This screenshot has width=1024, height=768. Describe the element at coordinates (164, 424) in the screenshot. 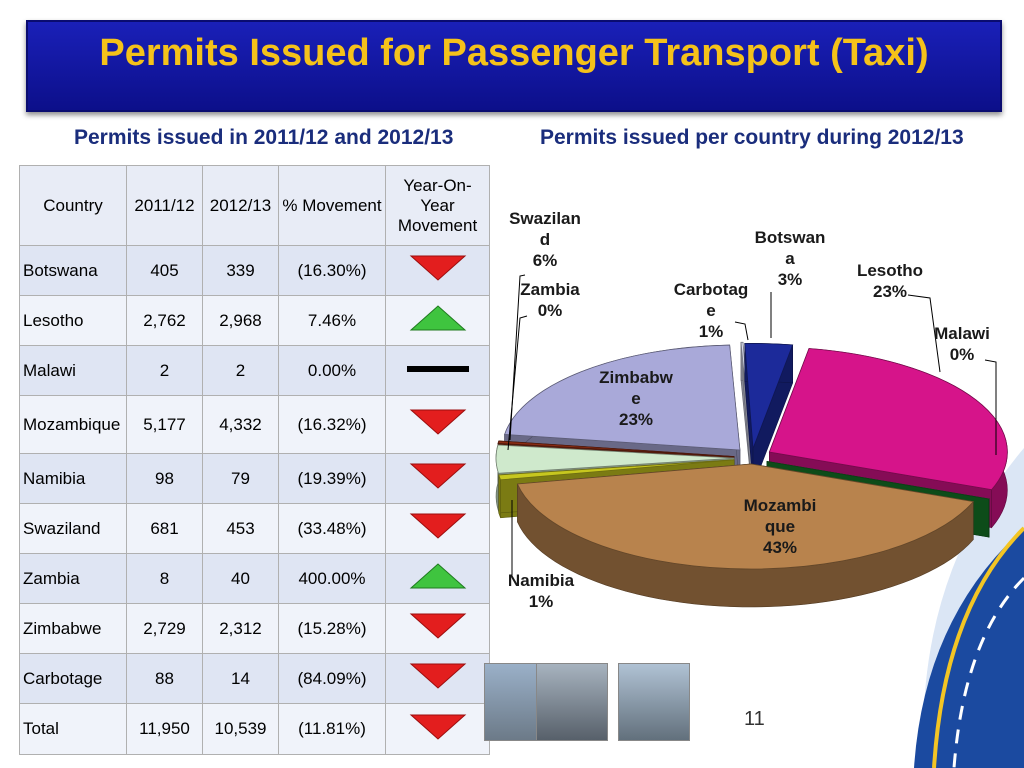

I see `cell-y1: 5,177` at that location.